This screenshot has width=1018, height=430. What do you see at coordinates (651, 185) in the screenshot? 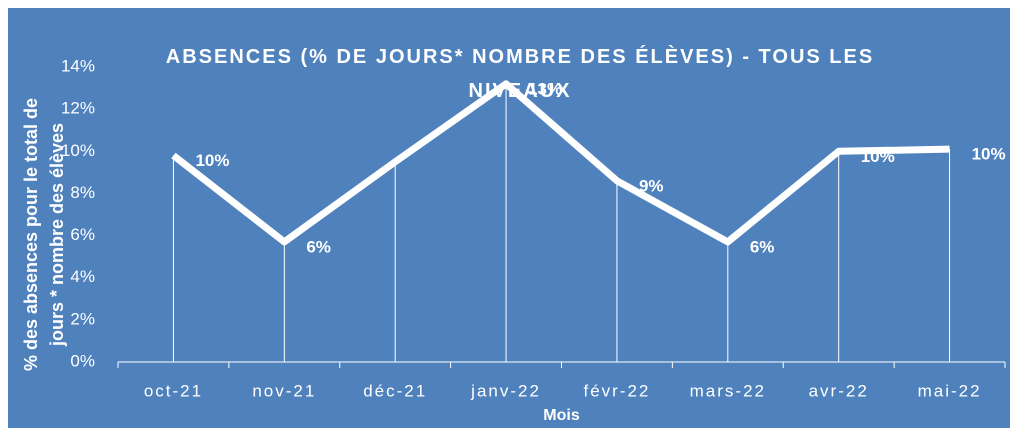
I see `data-label: 9%` at bounding box center [651, 185].